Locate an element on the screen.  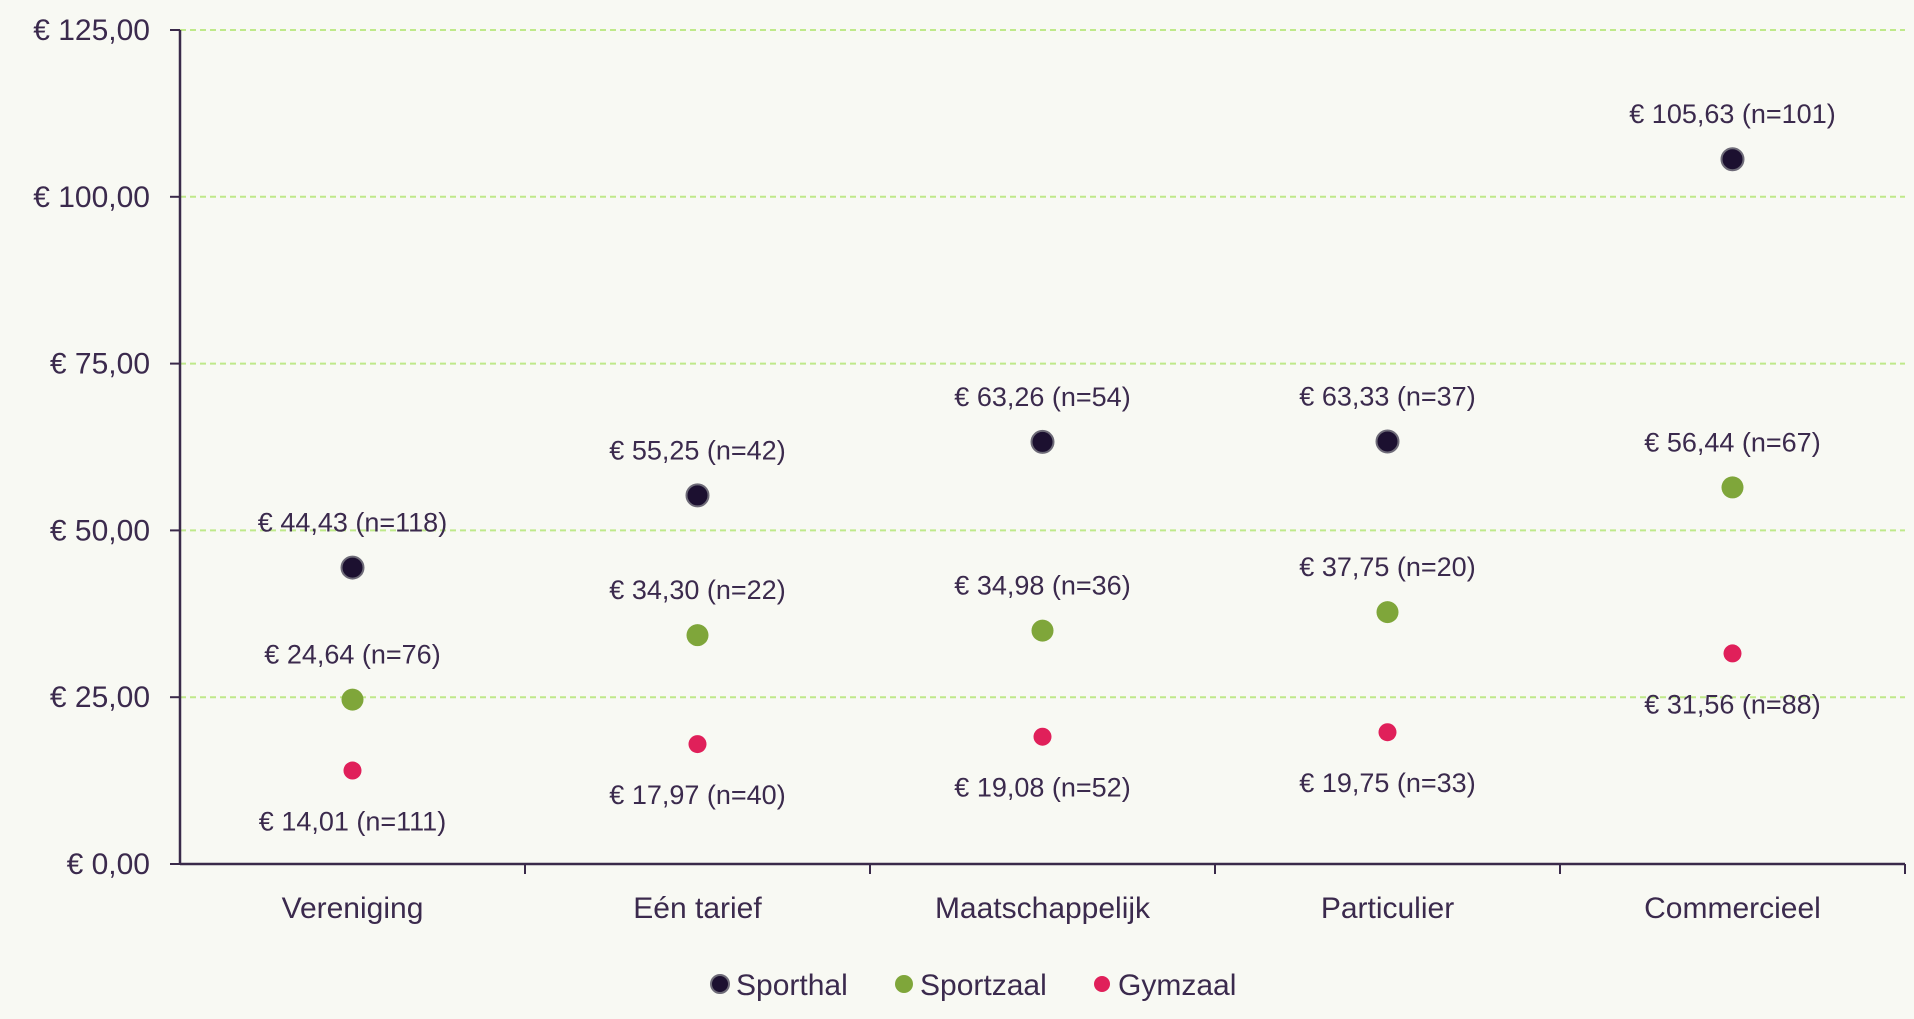
legend: Sporthal Sportzaal Gymzaal is located at coordinates (973, 985).